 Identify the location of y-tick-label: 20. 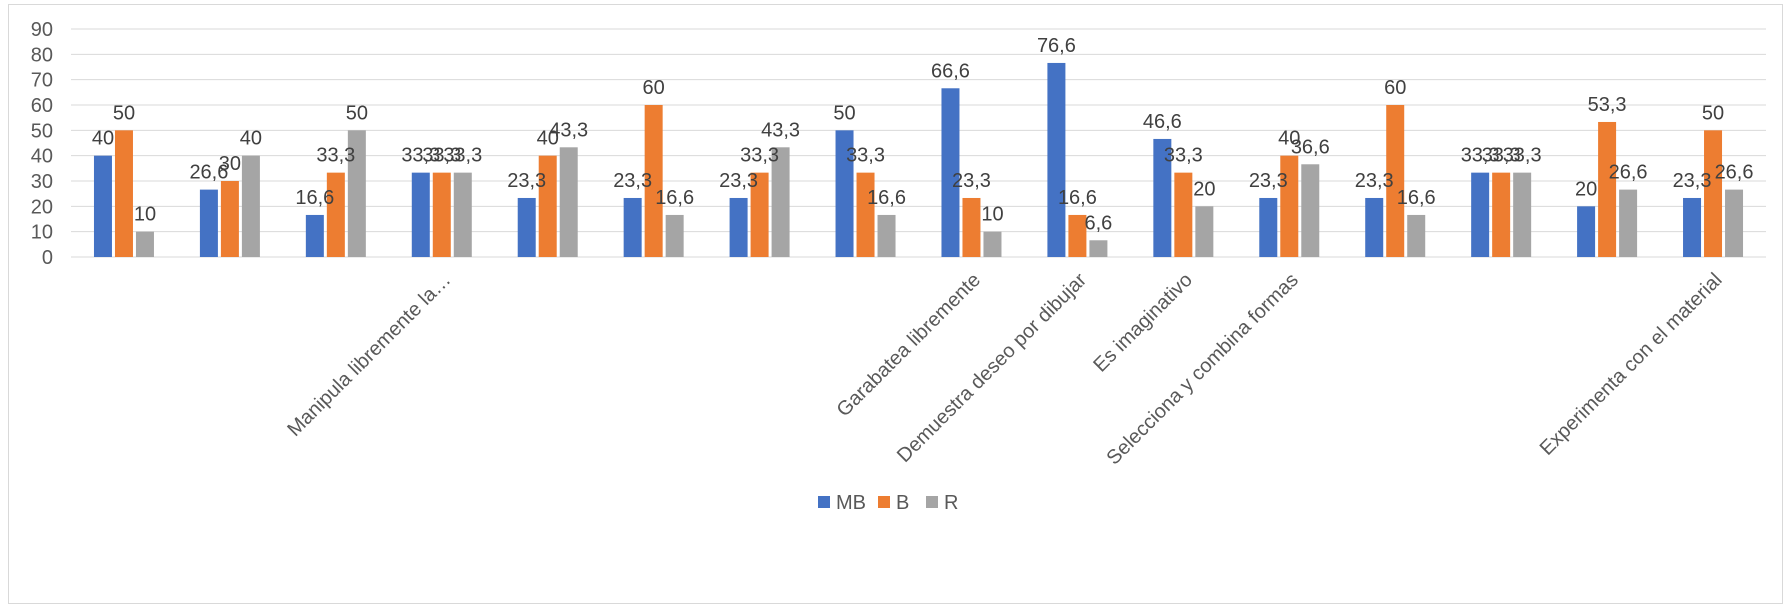
(42, 207).